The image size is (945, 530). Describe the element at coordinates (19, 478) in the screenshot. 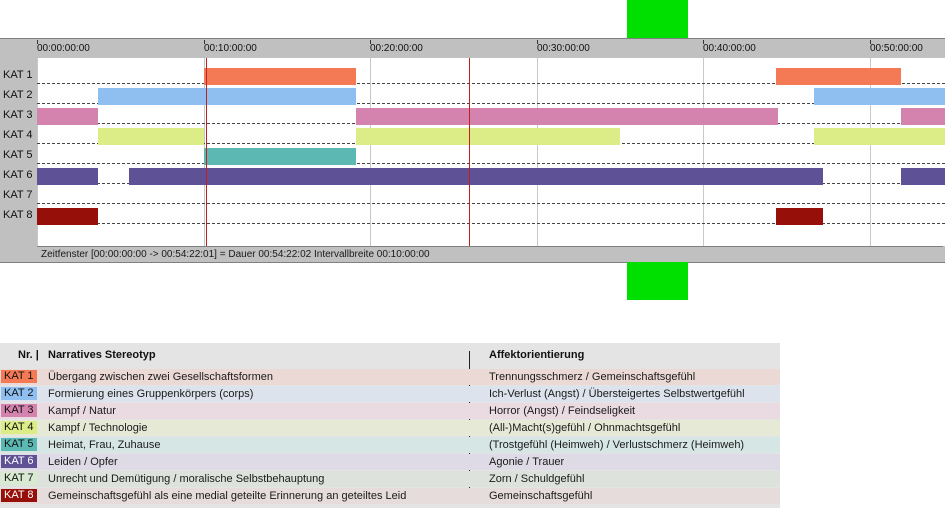

I see `legend-swatch-kat7: KAT 7` at that location.